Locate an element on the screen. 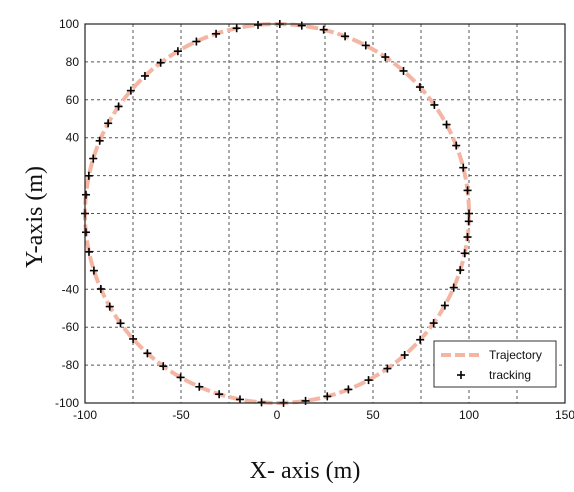 Image resolution: width=574 pixels, height=492 pixels. y-axis-title: Y-axis (m) is located at coordinates (35, 217).